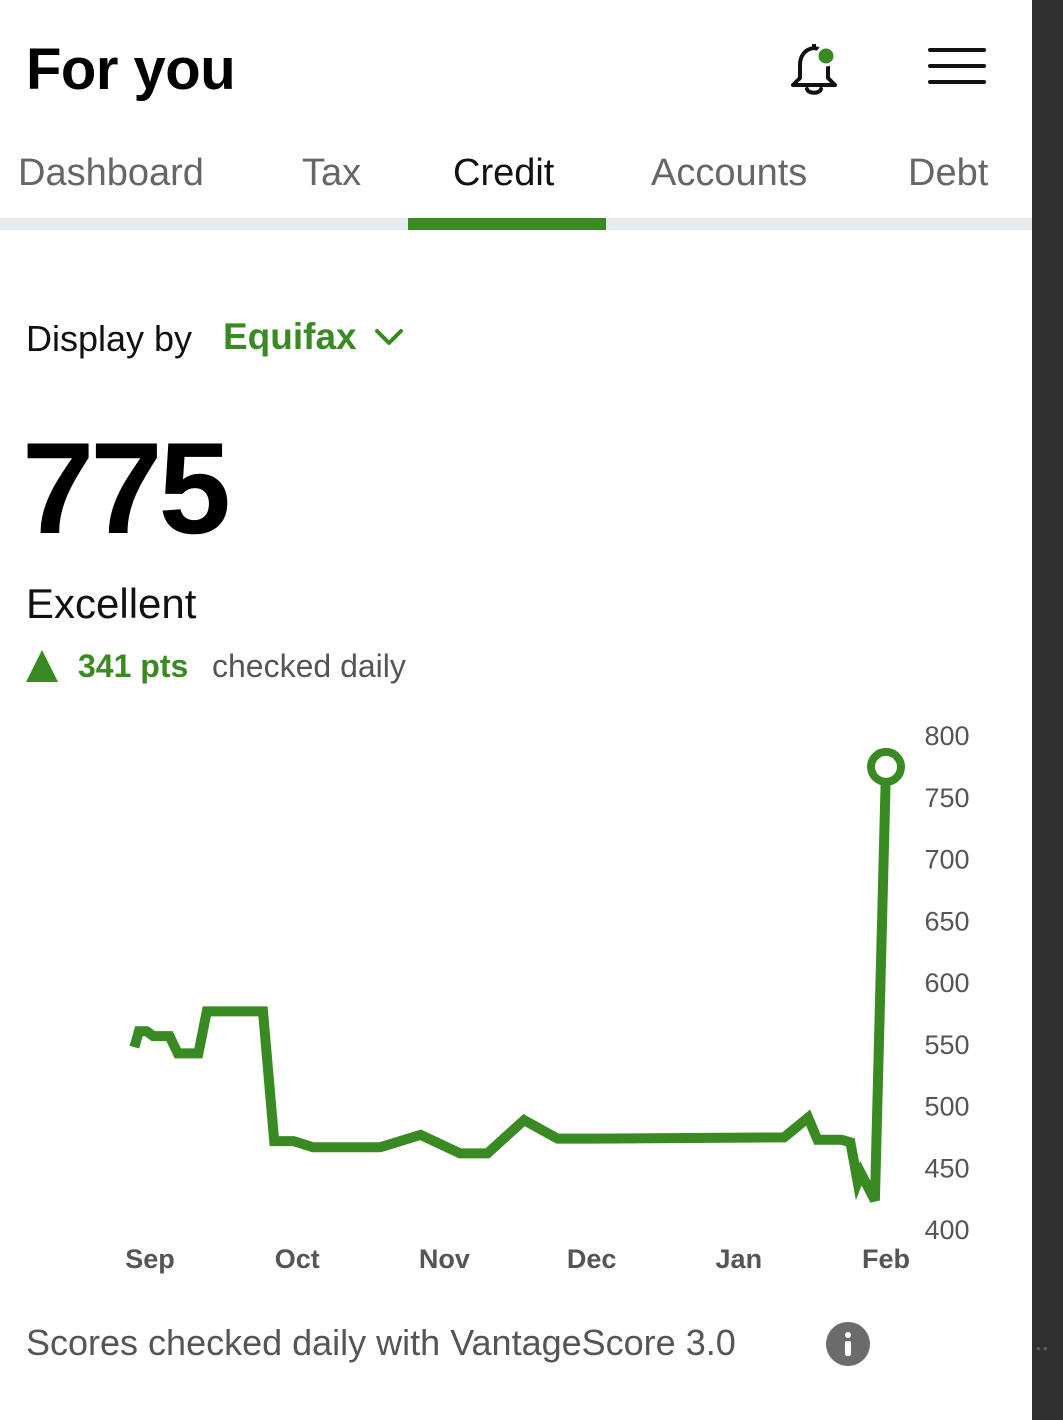  What do you see at coordinates (126, 488) in the screenshot?
I see `credit-score-value: 775` at bounding box center [126, 488].